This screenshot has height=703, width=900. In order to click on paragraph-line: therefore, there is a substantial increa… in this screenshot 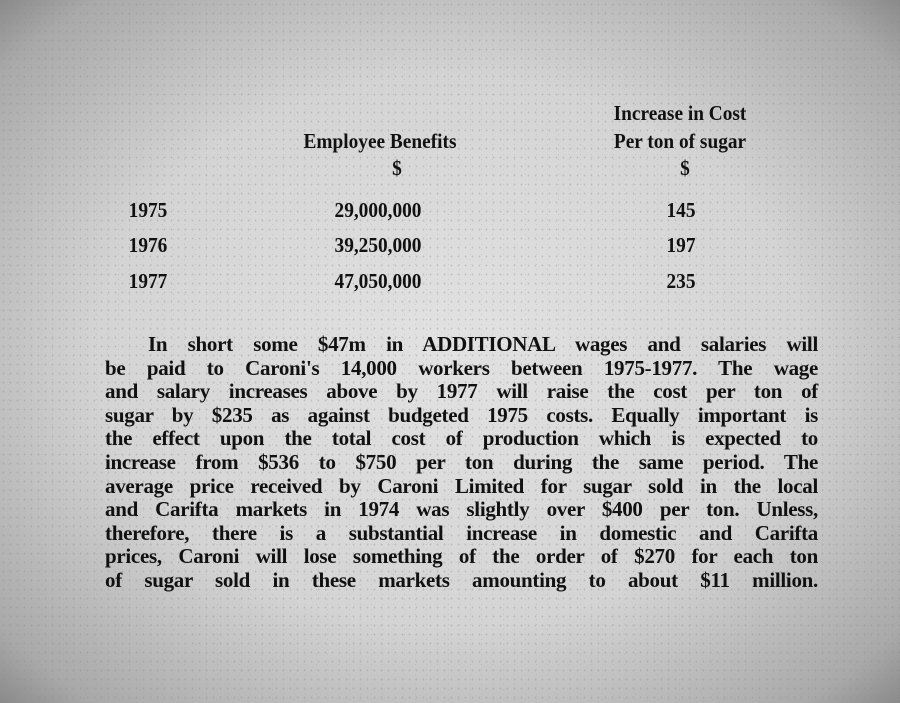, I will do `click(461, 532)`.